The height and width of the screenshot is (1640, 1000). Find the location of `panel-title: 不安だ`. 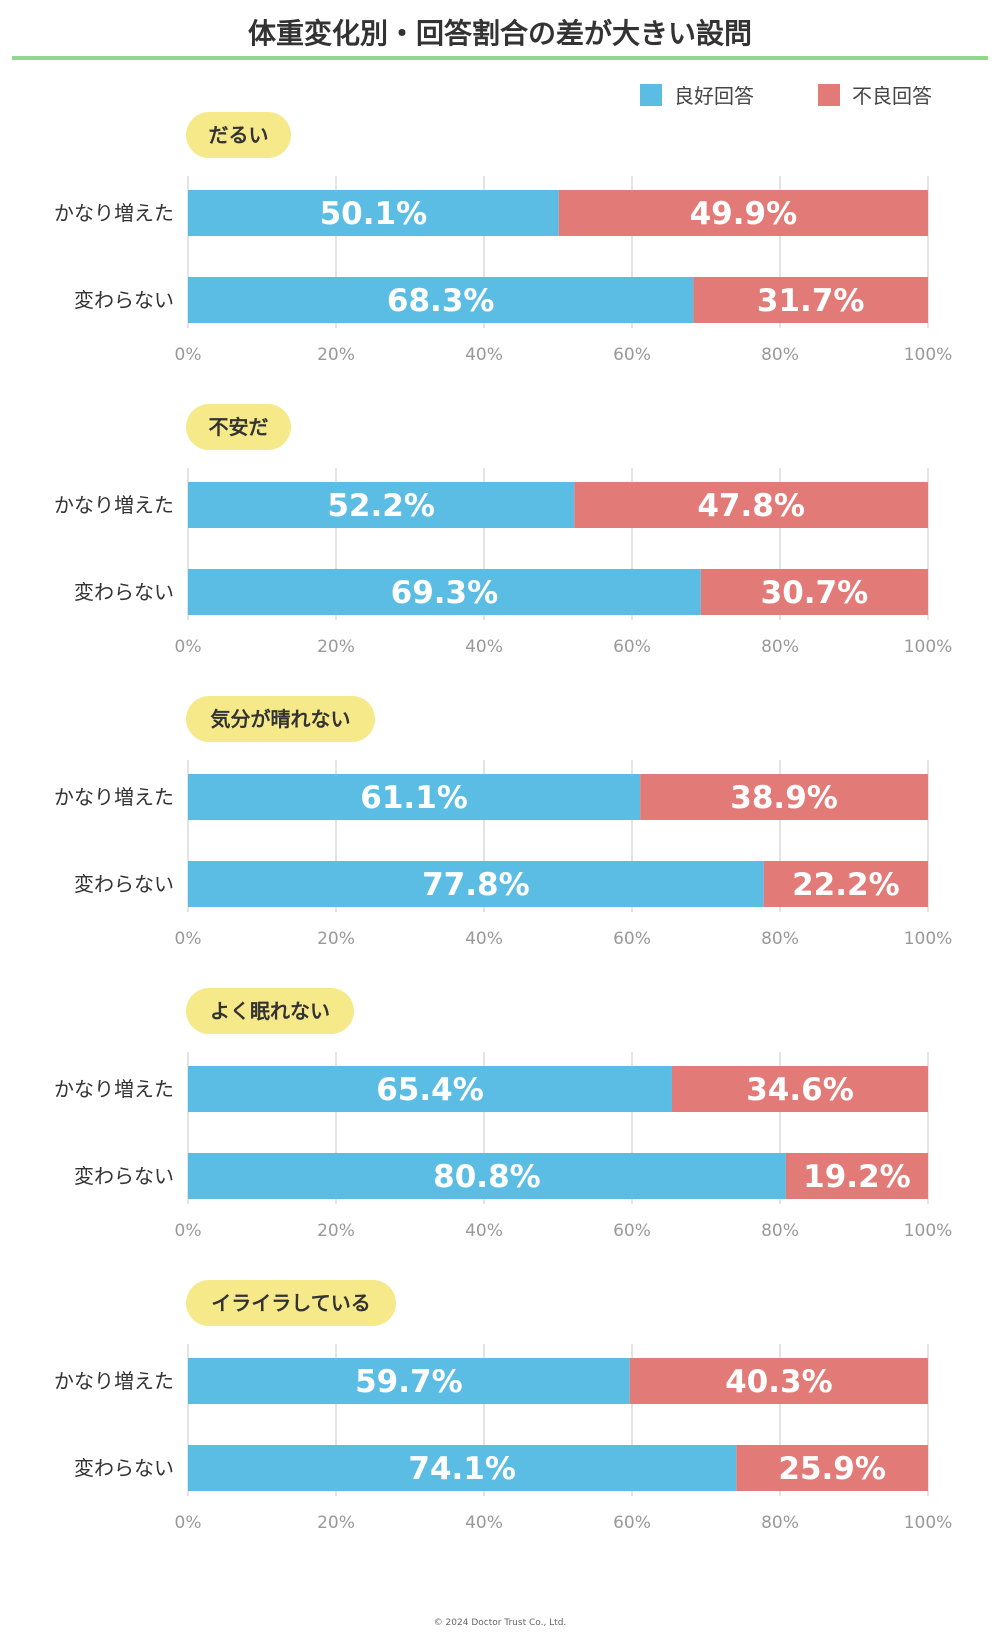

panel-title: 不安だ is located at coordinates (239, 427).